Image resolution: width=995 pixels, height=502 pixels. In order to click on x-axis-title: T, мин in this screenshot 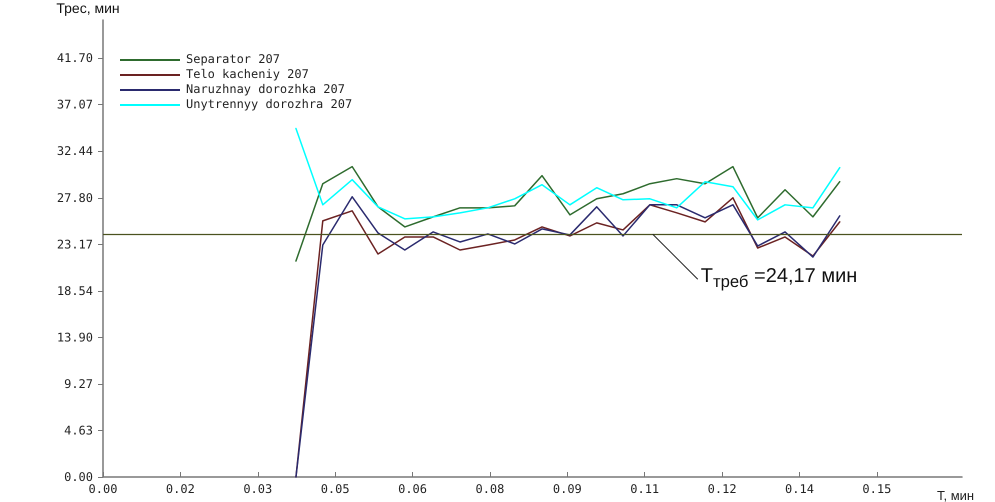, I will do `click(955, 495)`.